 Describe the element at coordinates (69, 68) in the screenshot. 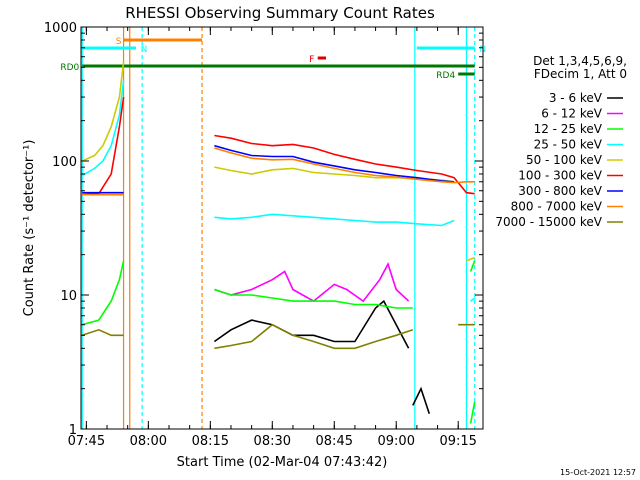

I see `flag-label: RD0` at that location.